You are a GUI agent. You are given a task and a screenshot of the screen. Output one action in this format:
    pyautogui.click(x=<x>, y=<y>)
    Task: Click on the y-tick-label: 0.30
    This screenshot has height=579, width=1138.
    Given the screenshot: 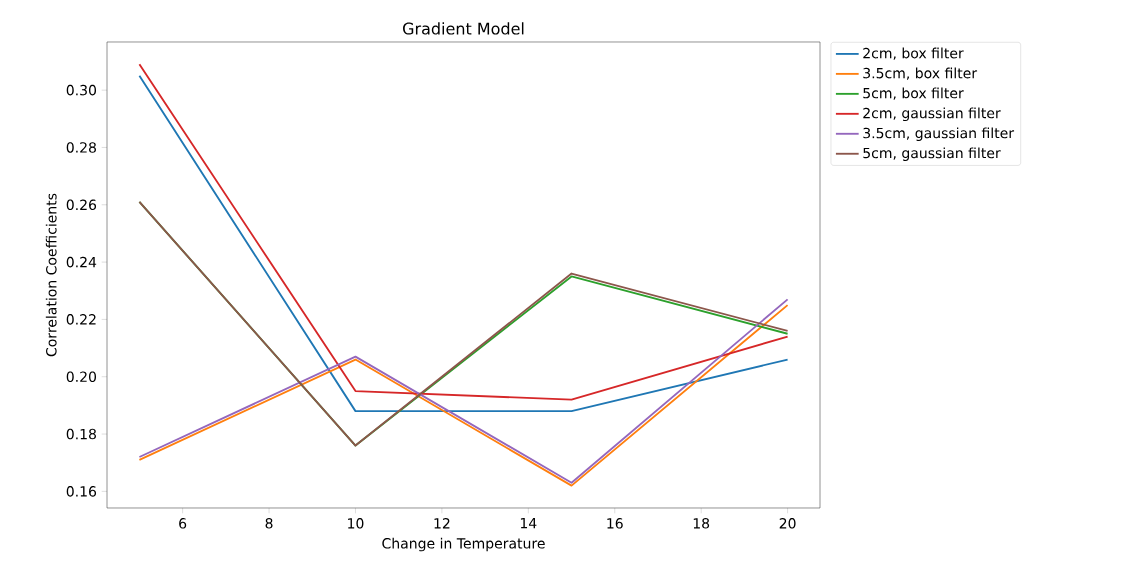 What is the action you would take?
    pyautogui.click(x=81, y=90)
    